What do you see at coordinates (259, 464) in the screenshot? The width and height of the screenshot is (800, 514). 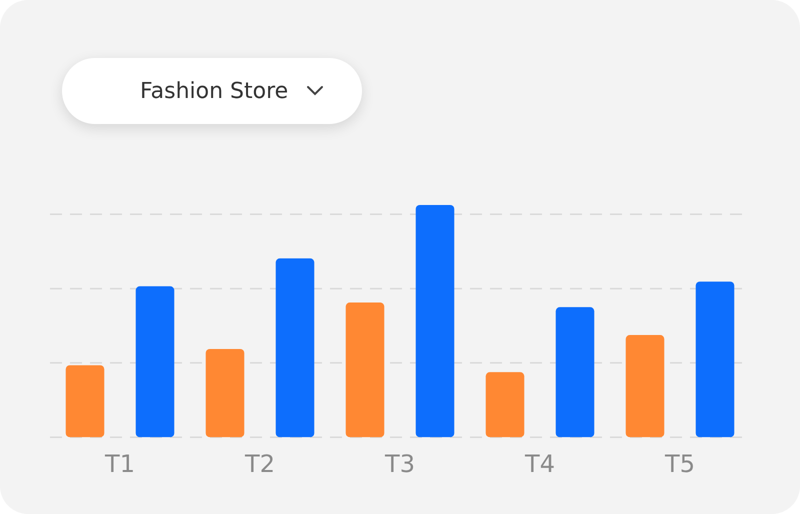 I see `x-tick-label: T2` at bounding box center [259, 464].